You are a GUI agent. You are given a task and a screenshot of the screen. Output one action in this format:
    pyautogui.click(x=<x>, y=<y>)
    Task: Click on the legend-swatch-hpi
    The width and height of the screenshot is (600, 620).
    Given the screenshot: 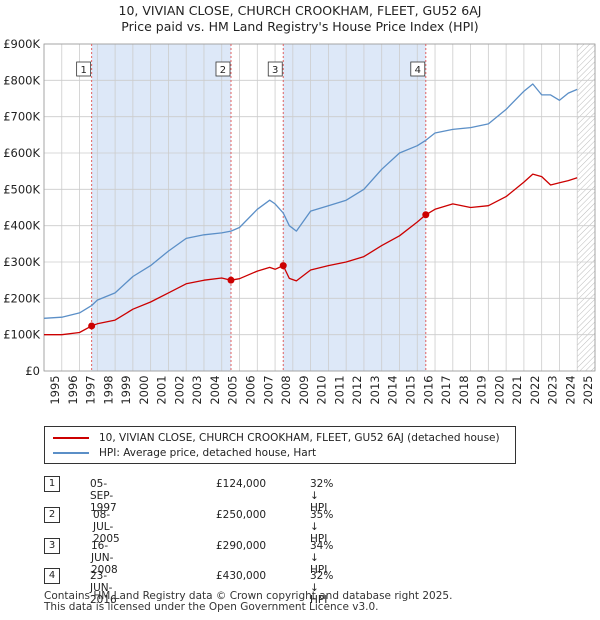 What is the action you would take?
    pyautogui.click(x=71, y=453)
    